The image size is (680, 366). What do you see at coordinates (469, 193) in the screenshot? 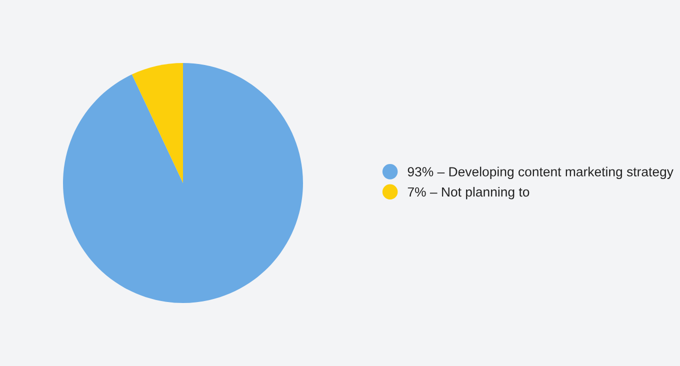
I see `legend-label: 7% – Not planning to` at bounding box center [469, 193].